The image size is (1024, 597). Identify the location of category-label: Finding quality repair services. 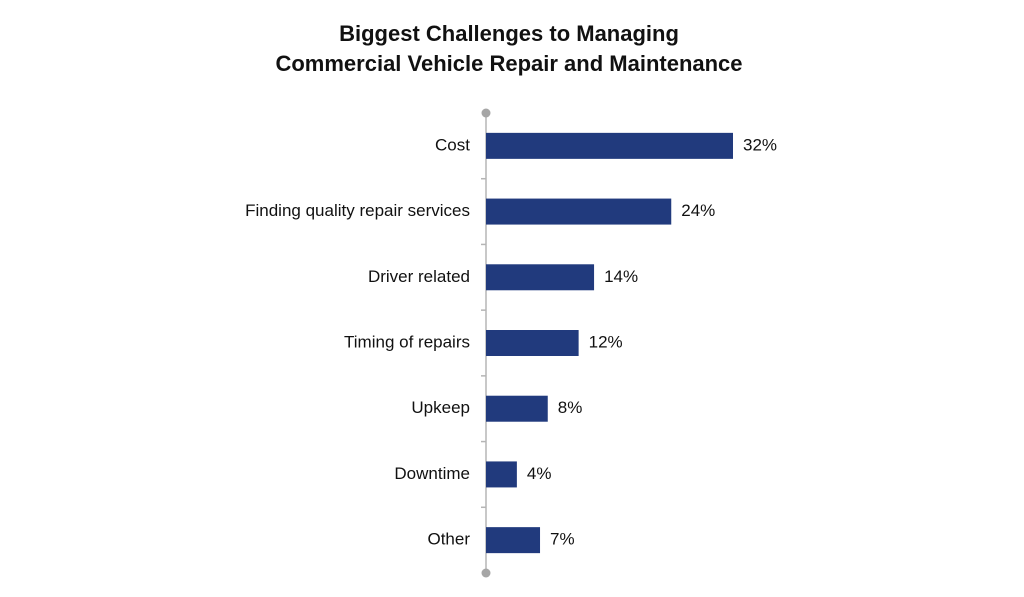
(357, 210).